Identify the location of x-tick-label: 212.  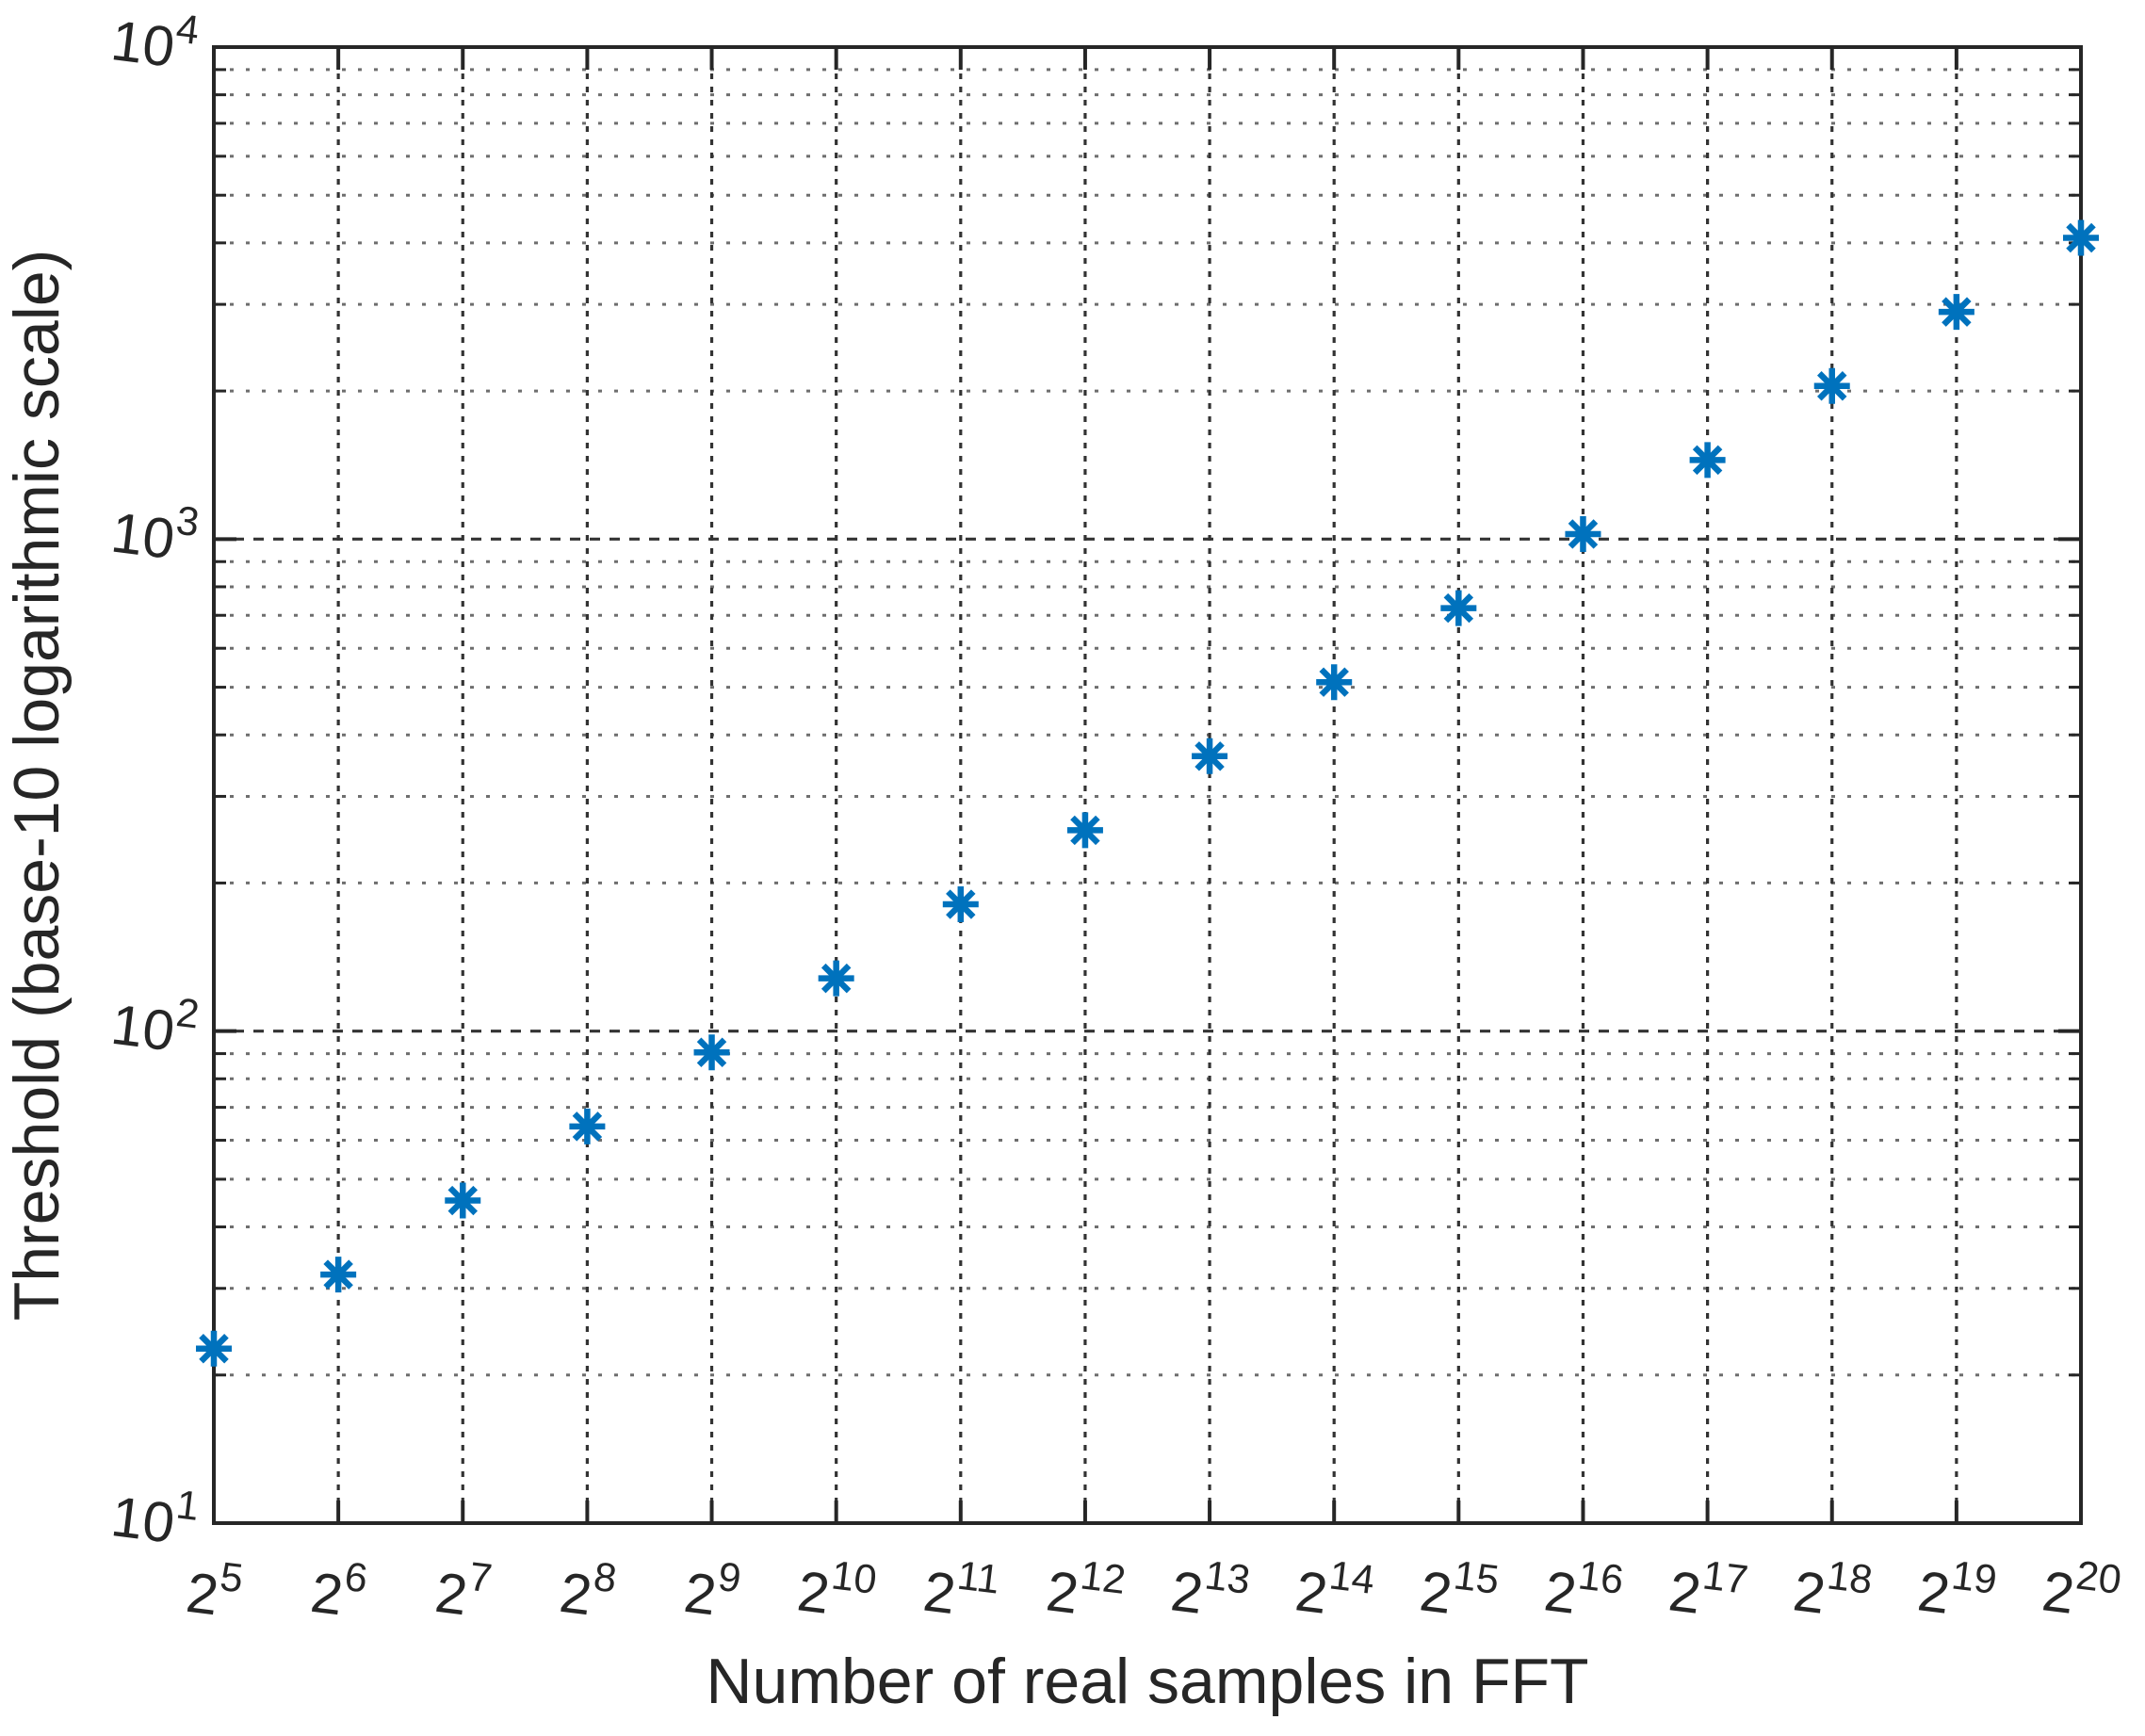
(1085, 1590).